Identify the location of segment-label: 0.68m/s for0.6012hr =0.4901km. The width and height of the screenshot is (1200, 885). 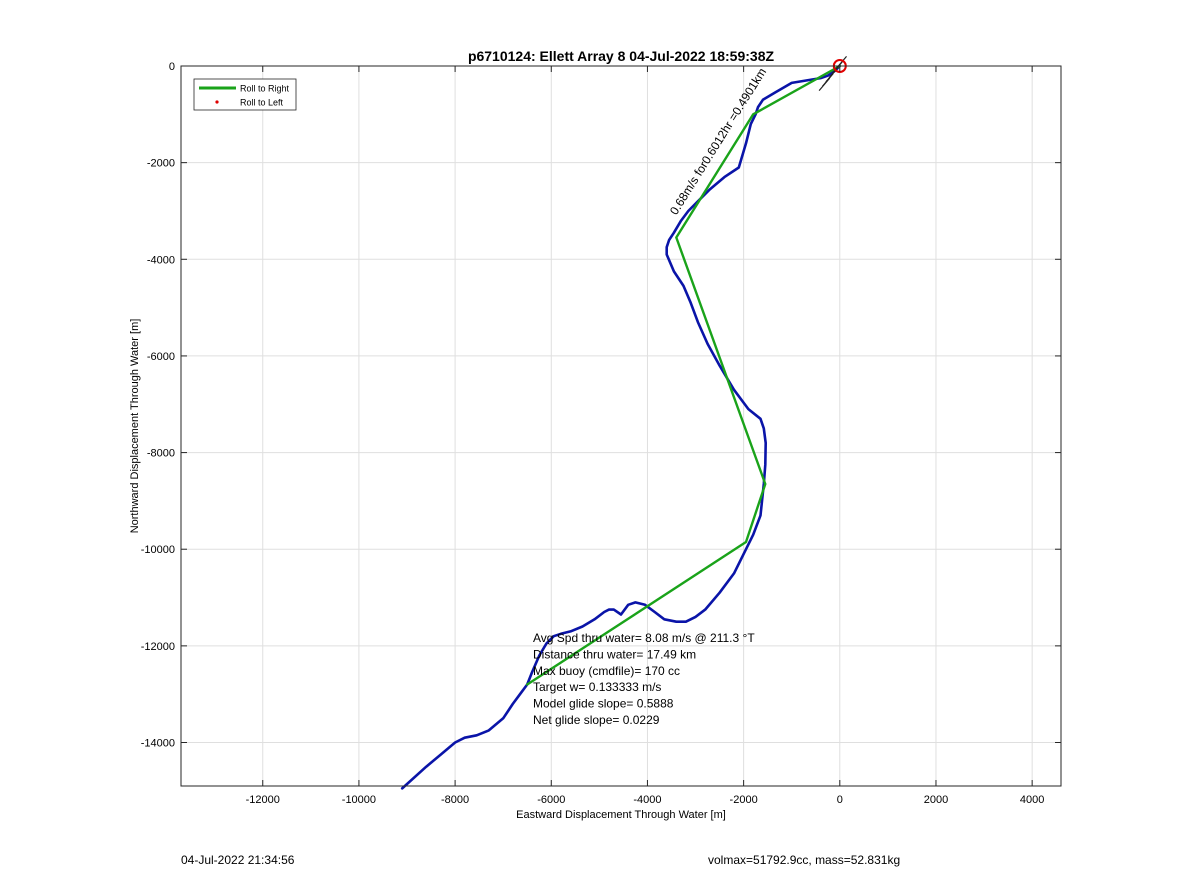
(718, 141).